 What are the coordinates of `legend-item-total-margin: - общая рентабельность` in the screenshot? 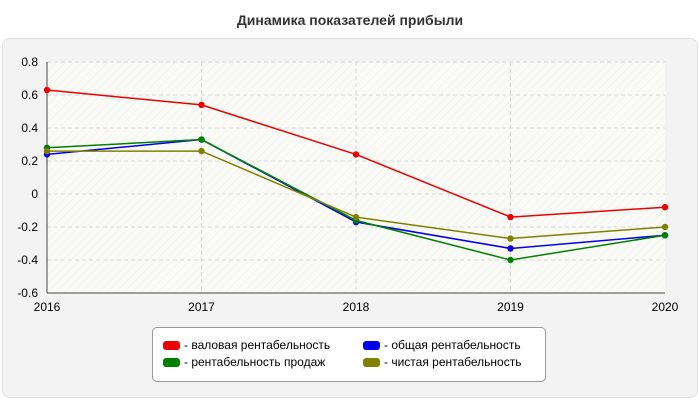 It's located at (442, 345).